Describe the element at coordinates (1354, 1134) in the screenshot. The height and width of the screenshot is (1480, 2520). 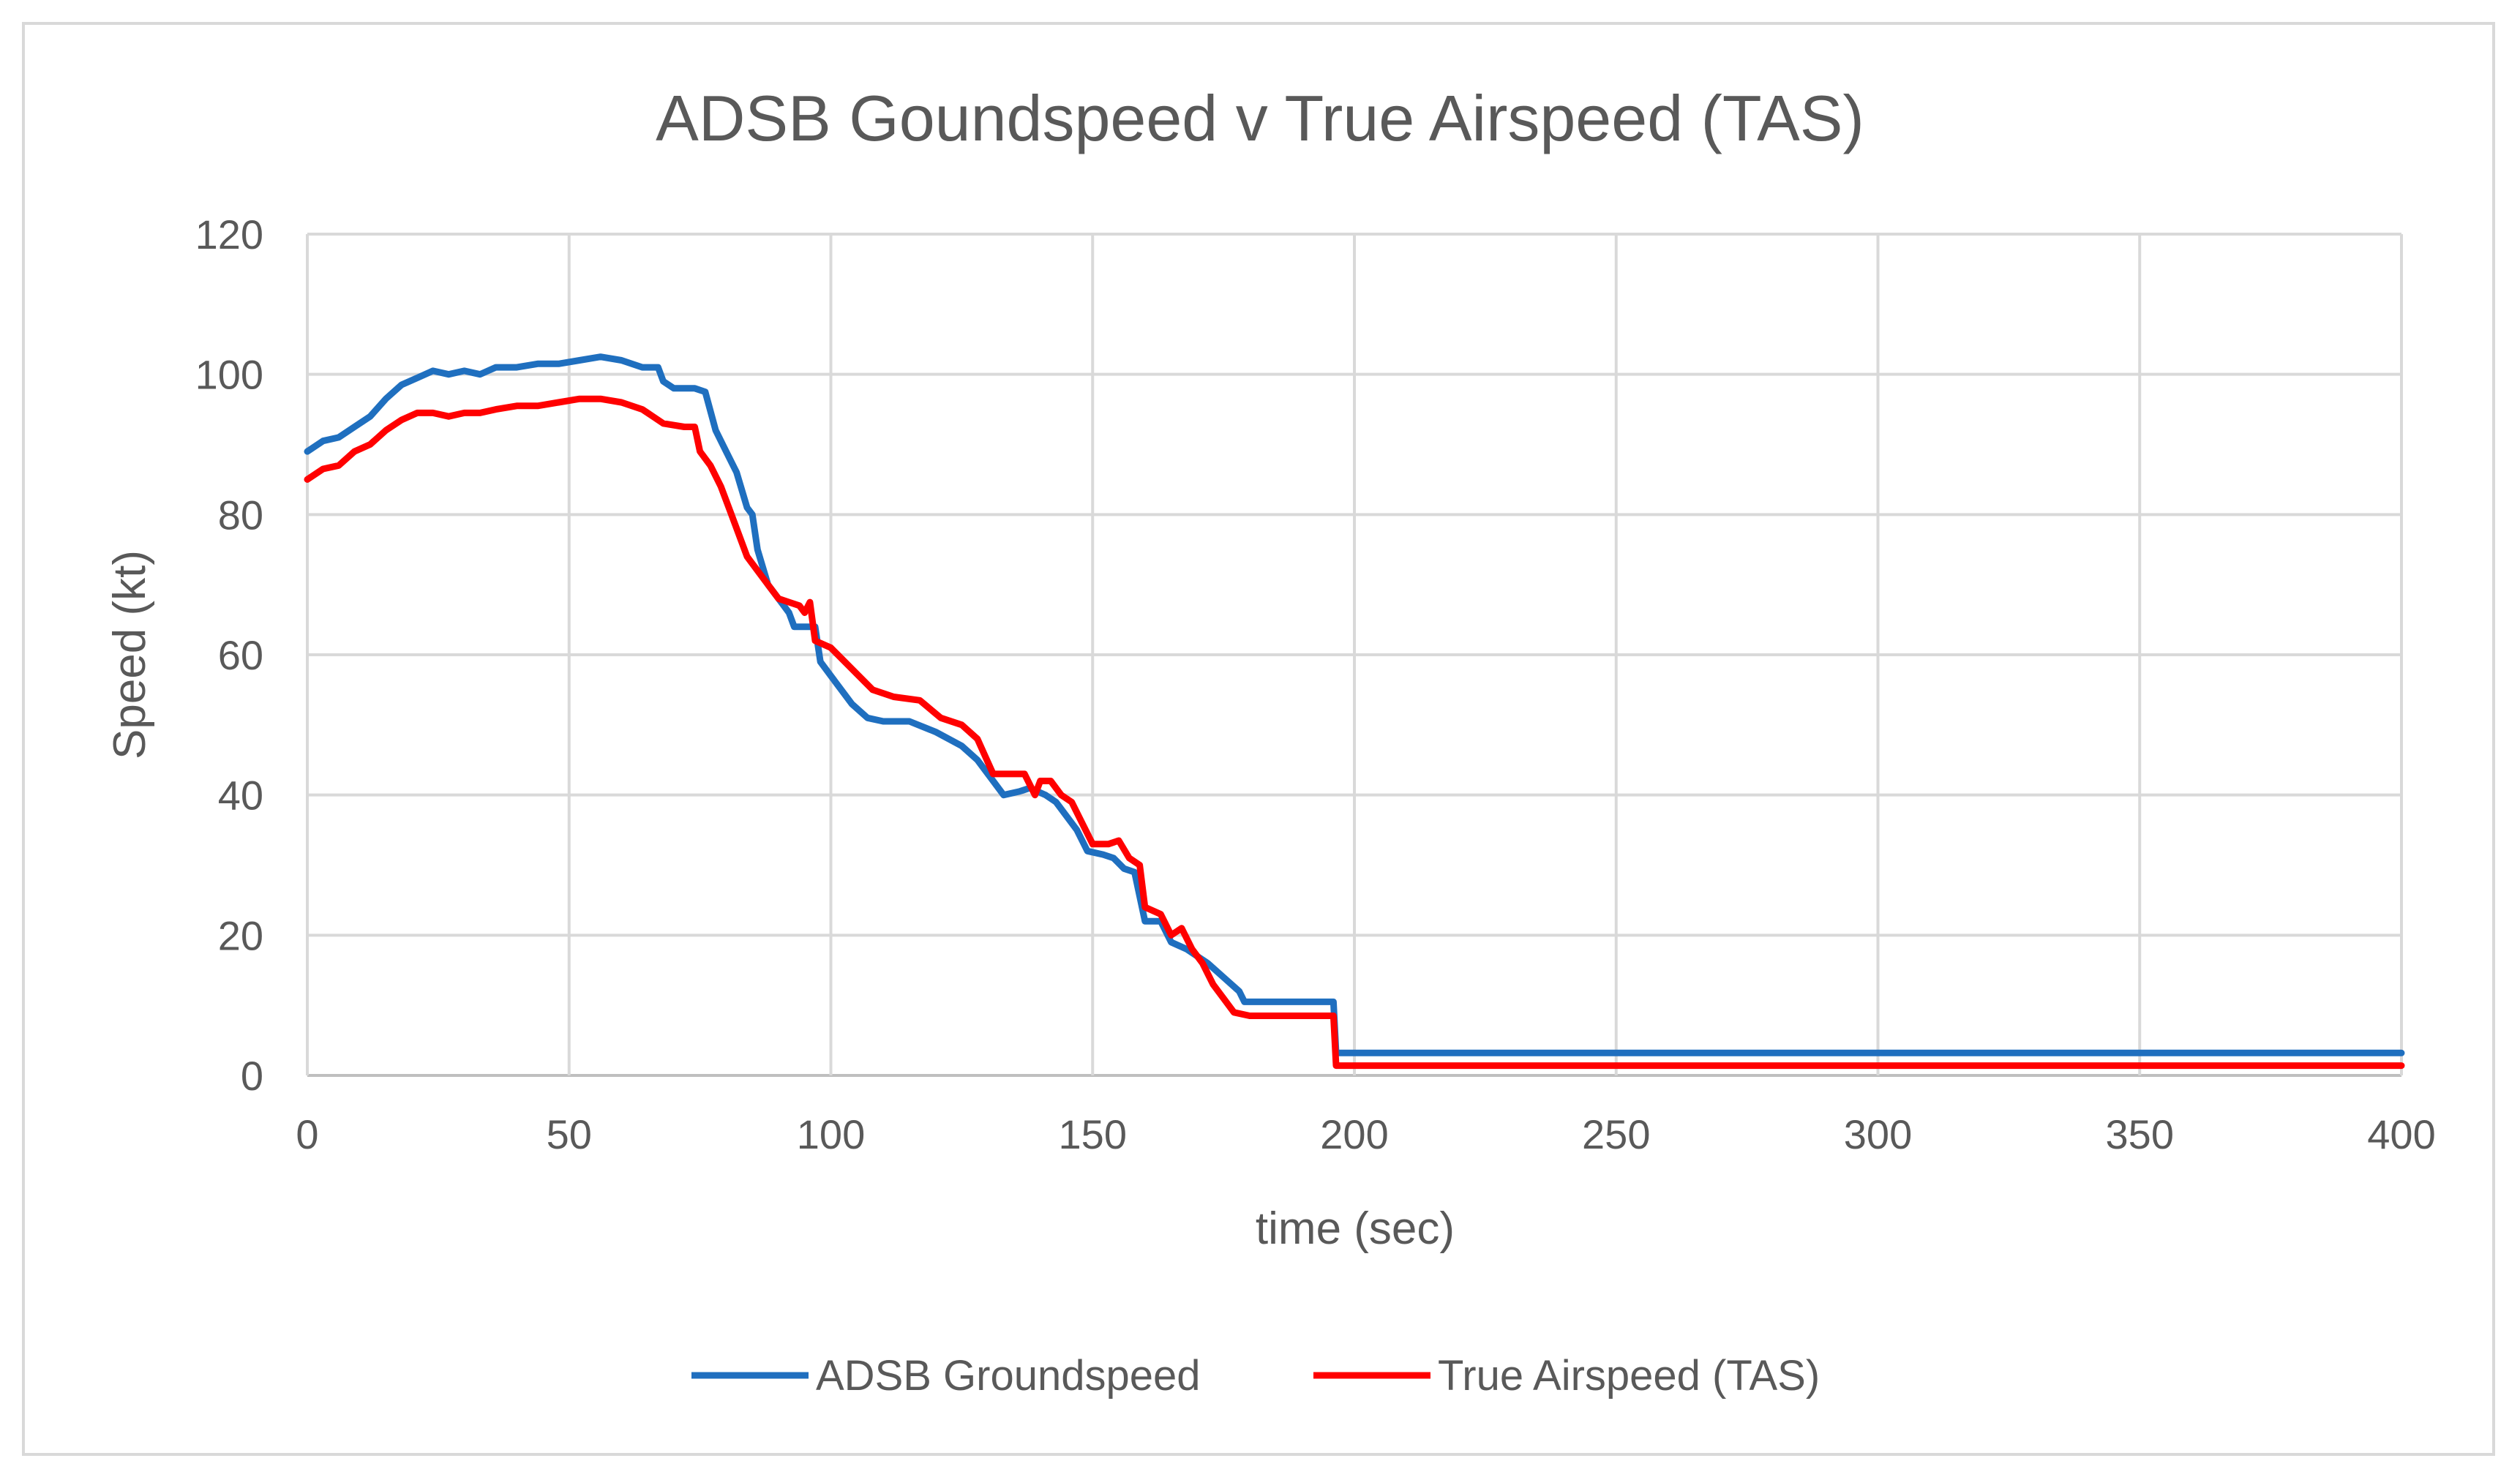
I see `x-tick-label: 200` at that location.